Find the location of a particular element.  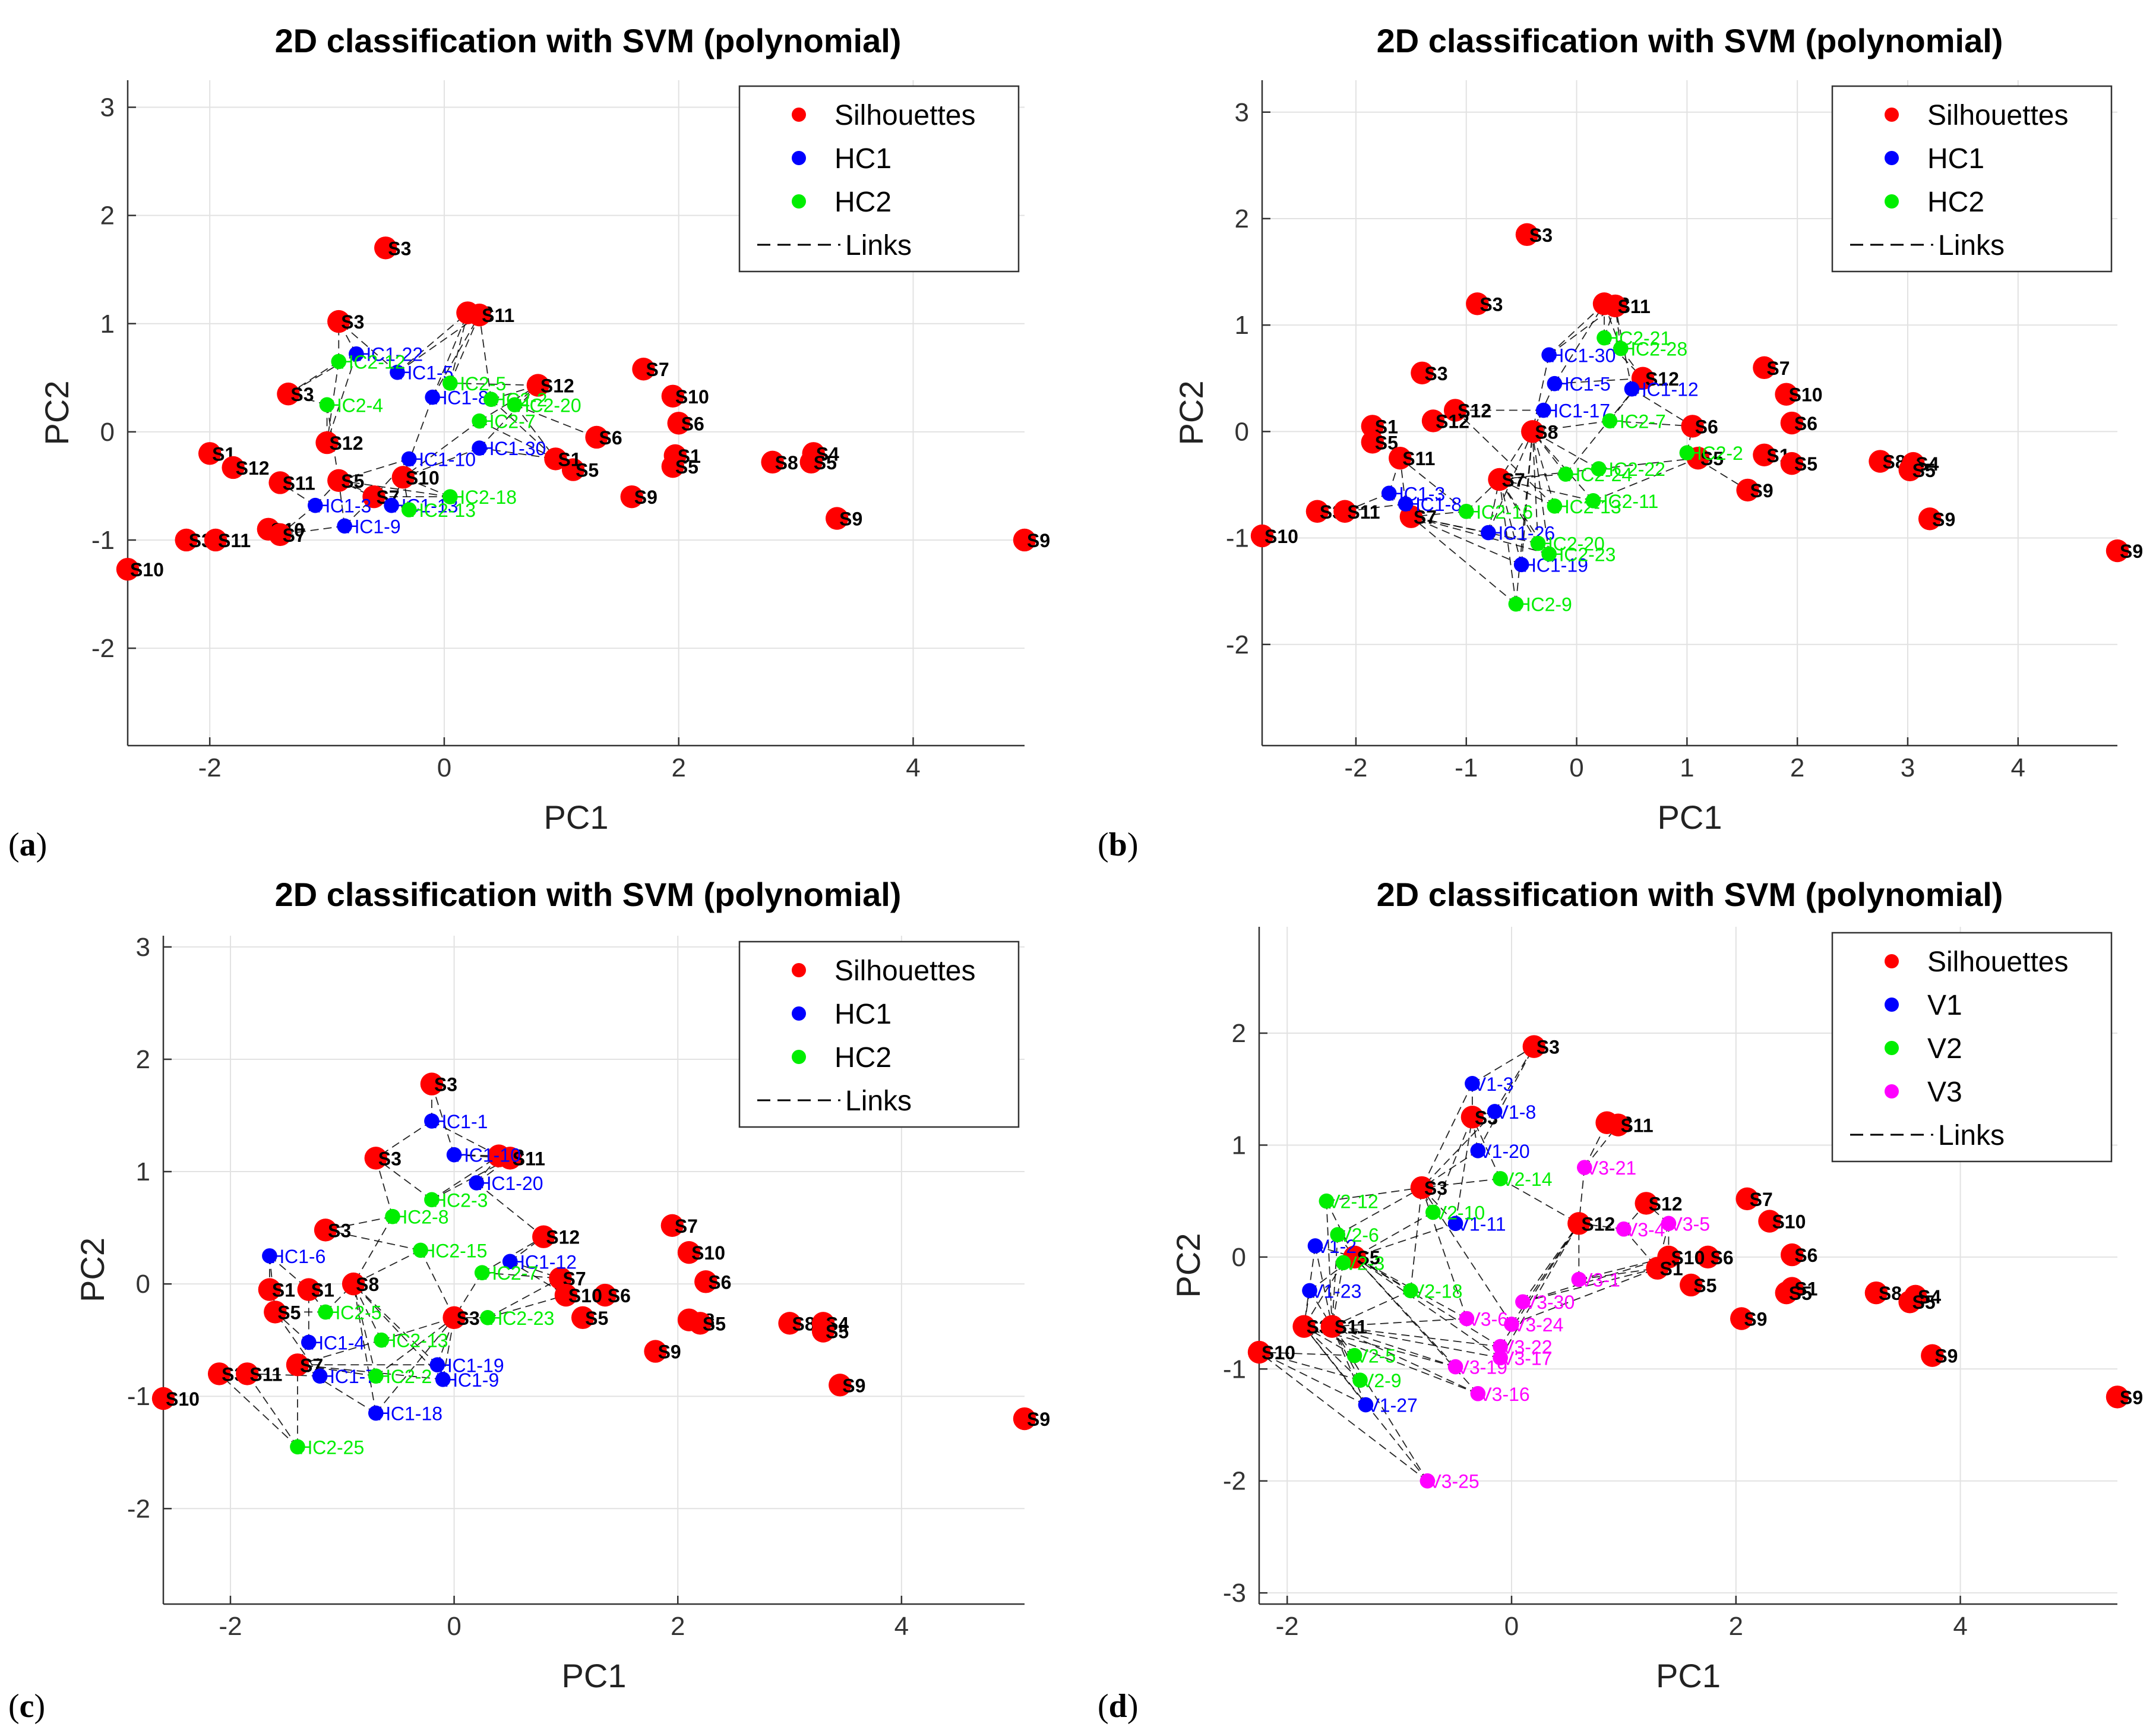

point-label: HC2-7 is located at coordinates (510, 1273).